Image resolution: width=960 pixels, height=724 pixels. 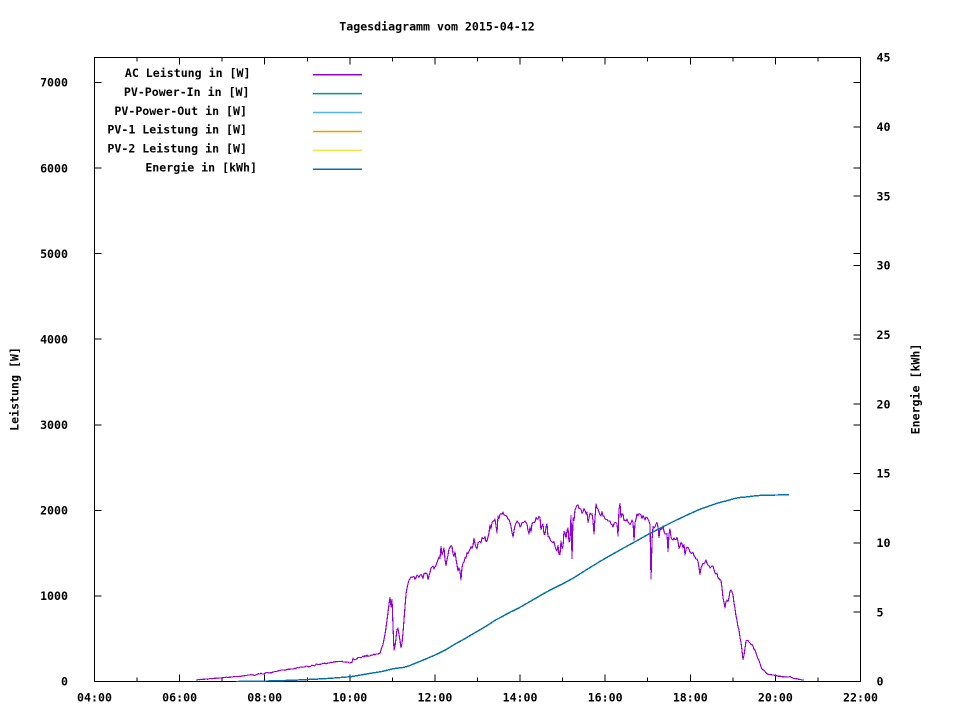 What do you see at coordinates (94, 698) in the screenshot?
I see `x-tick-label: 04:00` at bounding box center [94, 698].